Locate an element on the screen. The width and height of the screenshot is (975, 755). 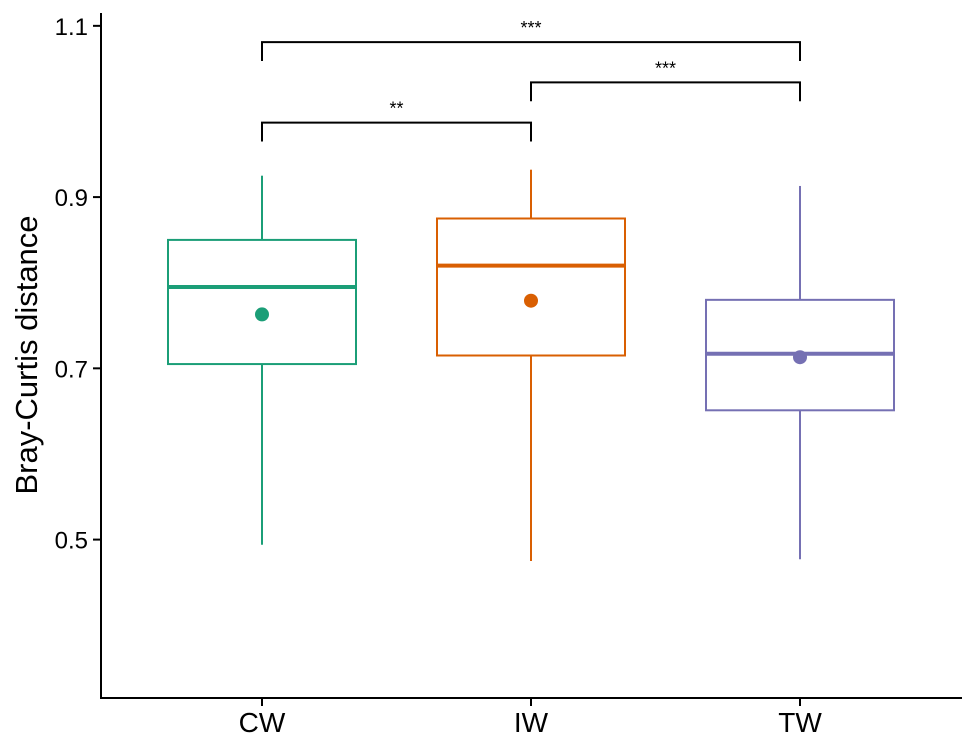
y-tick-label: 0.7 is located at coordinates (71, 369).